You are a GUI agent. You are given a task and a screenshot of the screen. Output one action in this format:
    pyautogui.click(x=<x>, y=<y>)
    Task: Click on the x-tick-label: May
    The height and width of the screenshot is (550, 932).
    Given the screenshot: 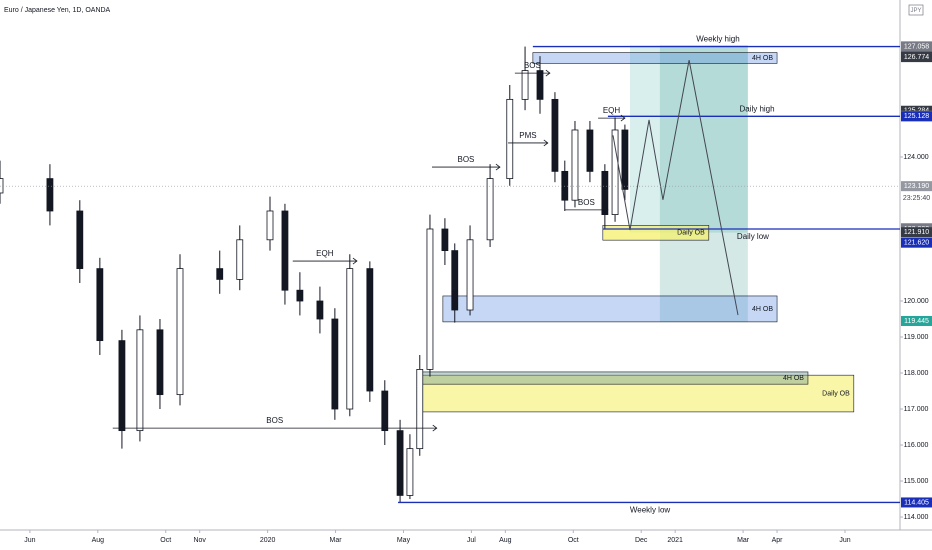 What is the action you would take?
    pyautogui.click(x=404, y=540)
    